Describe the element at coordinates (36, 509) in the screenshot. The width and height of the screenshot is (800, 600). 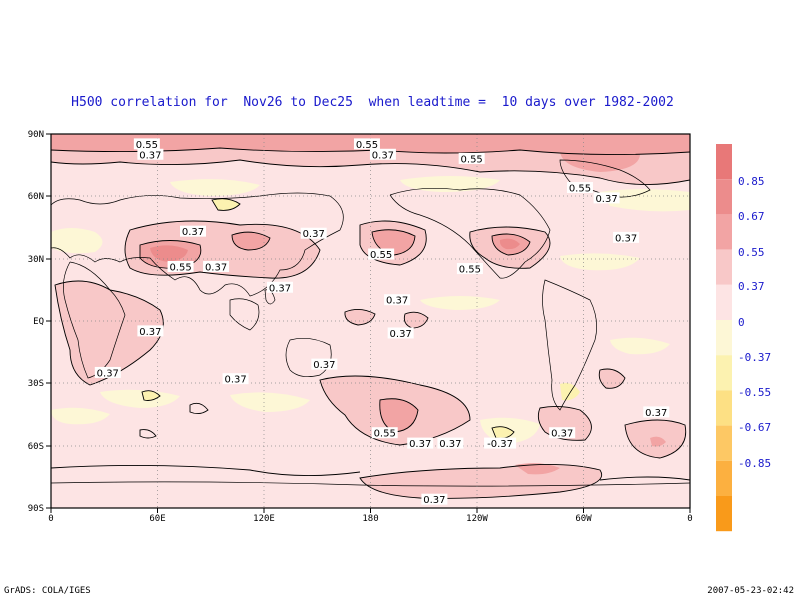
I see `lat-tick-90s: 90S` at that location.